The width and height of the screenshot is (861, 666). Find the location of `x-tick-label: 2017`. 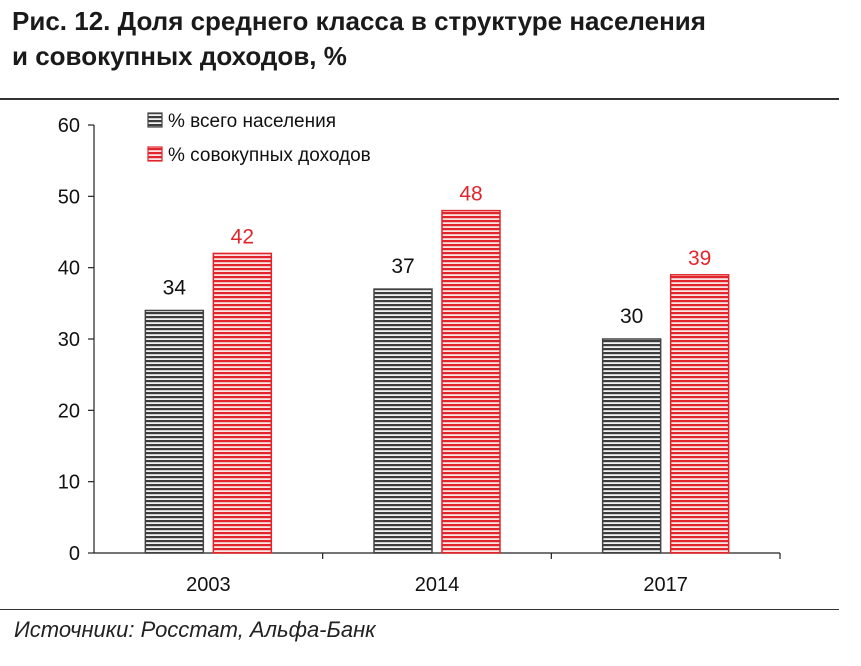

x-tick-label: 2017 is located at coordinates (665, 585).